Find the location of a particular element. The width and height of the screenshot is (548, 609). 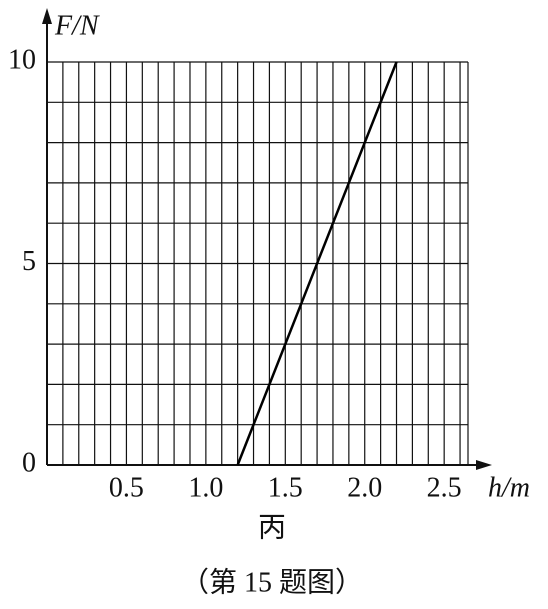

y-tick-label: 10 is located at coordinates (22, 59).